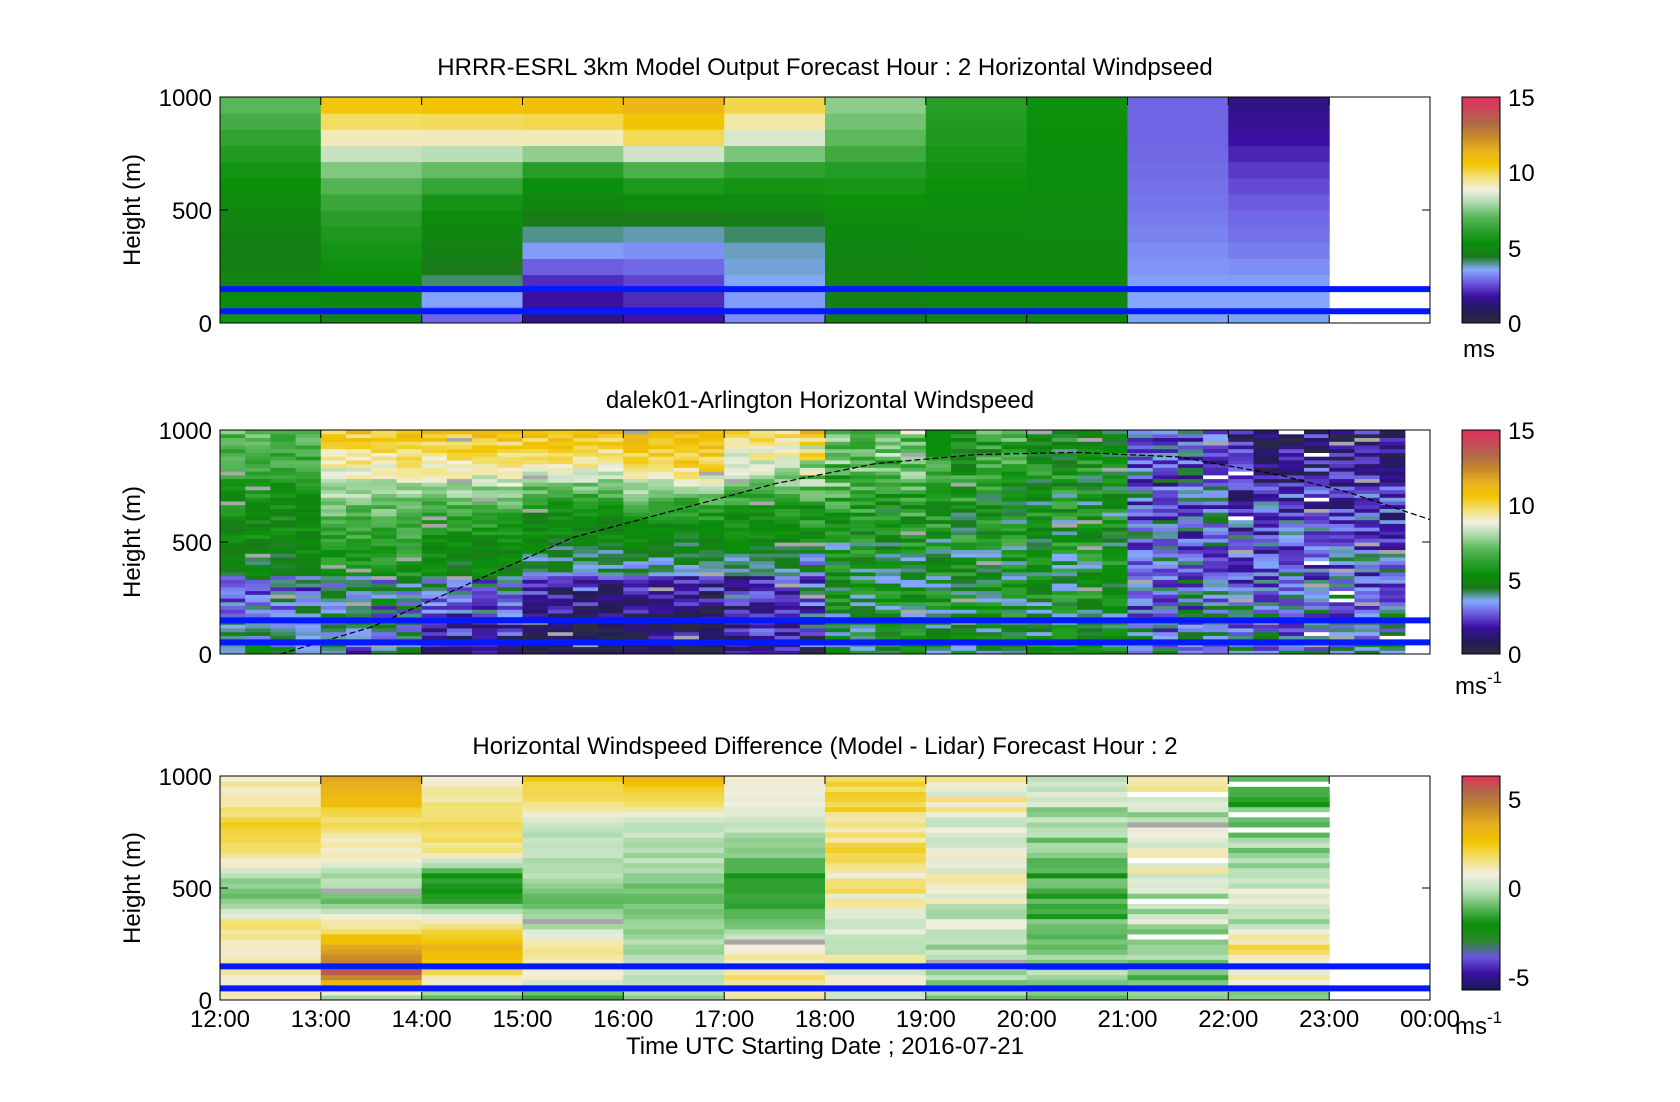 The image size is (1680, 1102). What do you see at coordinates (623, 1019) in the screenshot?
I see `xtick-label: 16:00` at bounding box center [623, 1019].